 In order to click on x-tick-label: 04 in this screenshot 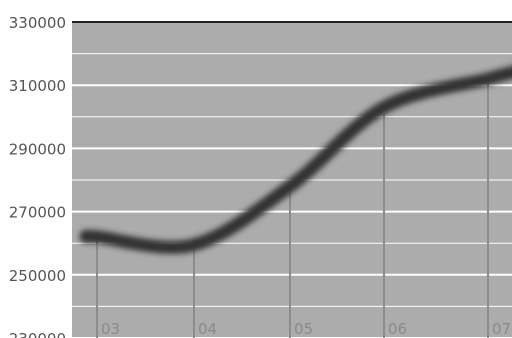, I will do `click(207, 329)`.